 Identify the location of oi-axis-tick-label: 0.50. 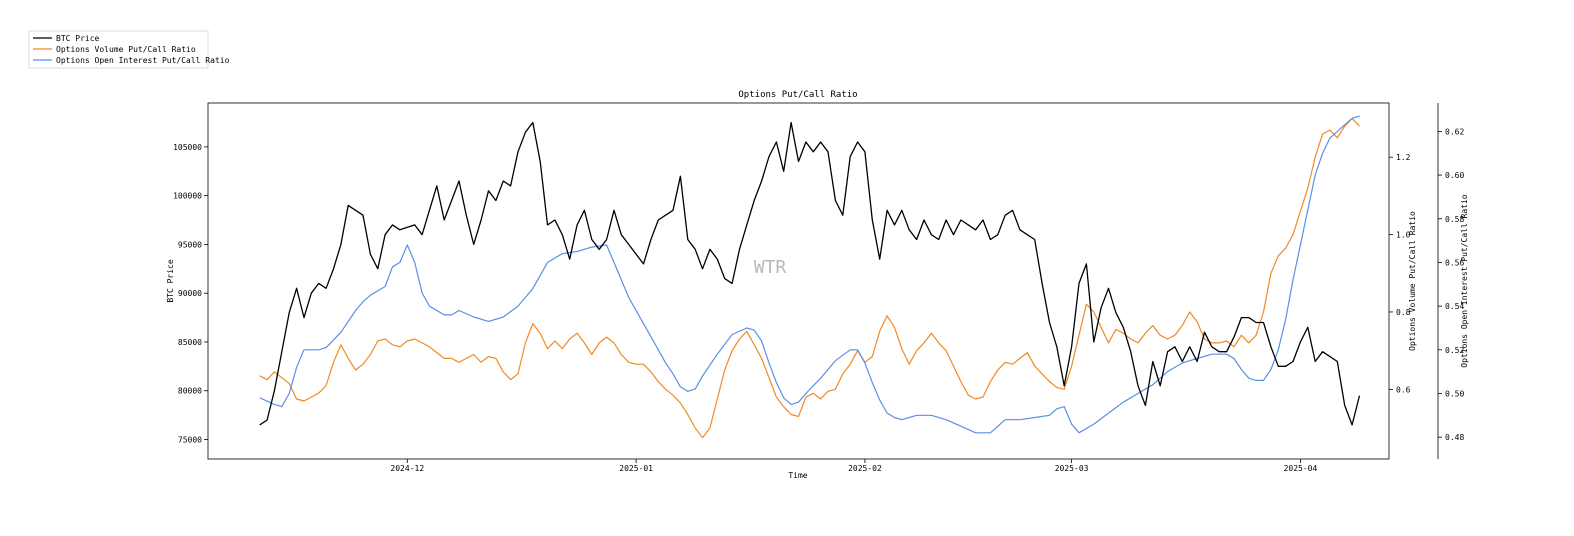
(1454, 393).